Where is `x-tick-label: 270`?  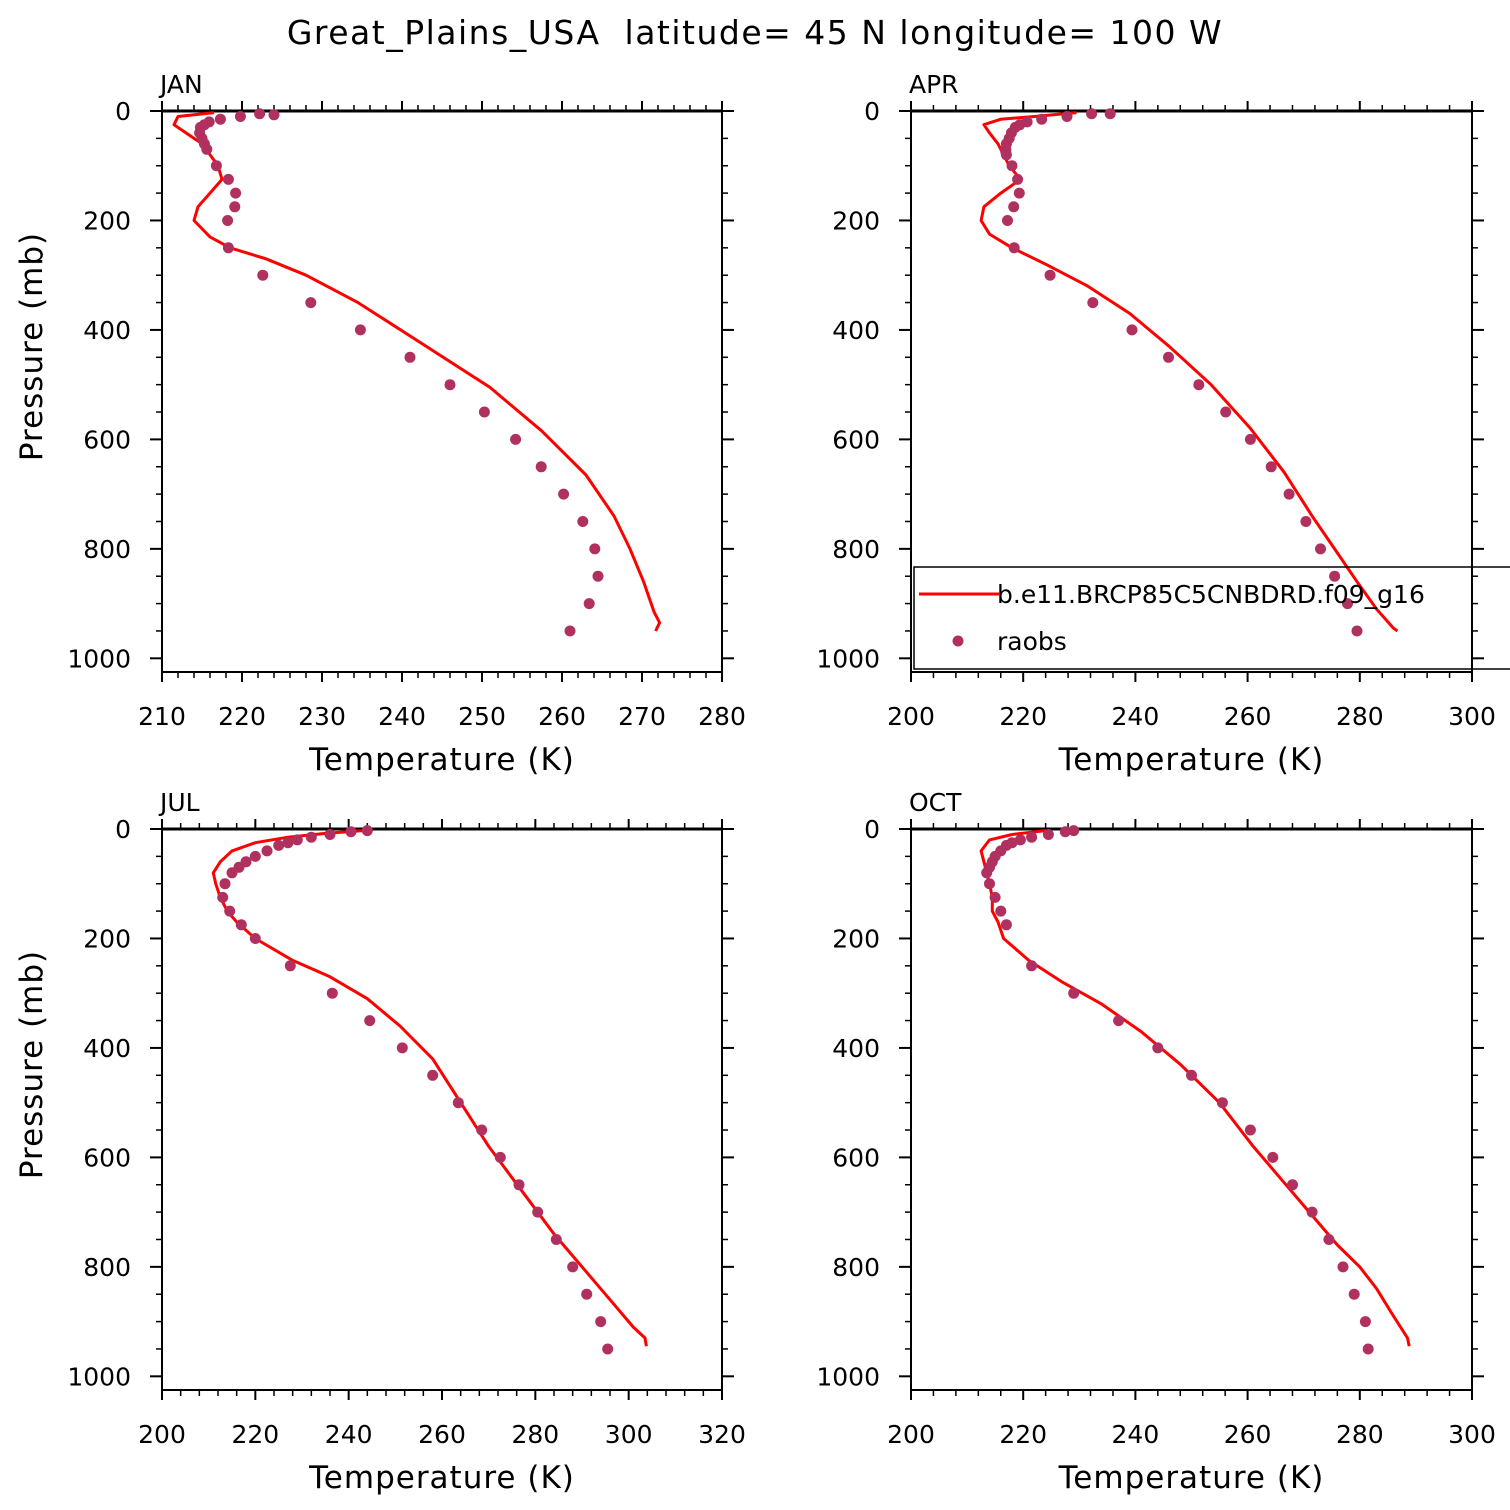
x-tick-label: 270 is located at coordinates (642, 716).